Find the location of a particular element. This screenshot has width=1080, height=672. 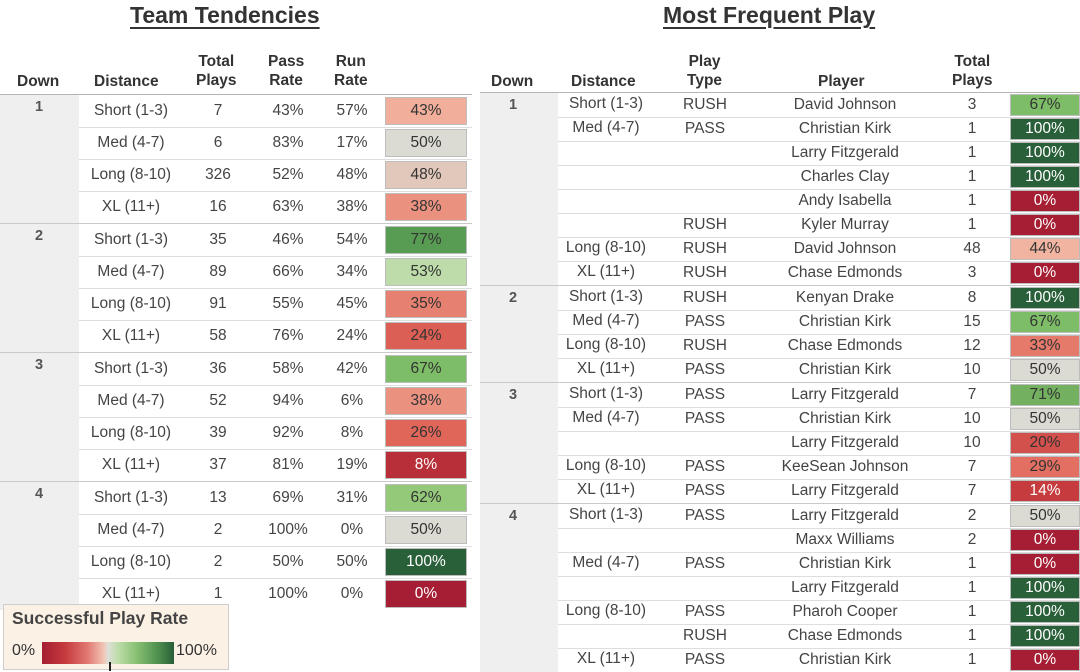

pass-rate-cell: 83% is located at coordinates (288, 142).